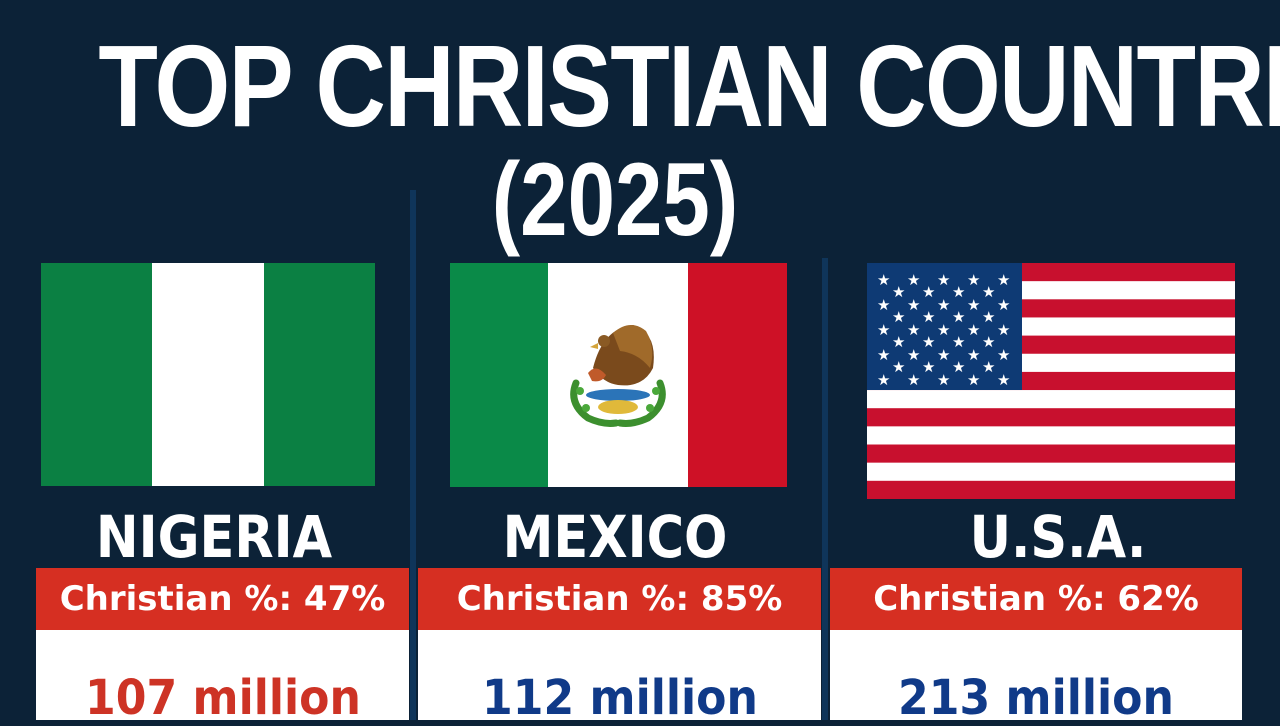 Image resolution: width=1280 pixels, height=726 pixels. I want to click on country-name: NIGERIA, so click(214, 537).